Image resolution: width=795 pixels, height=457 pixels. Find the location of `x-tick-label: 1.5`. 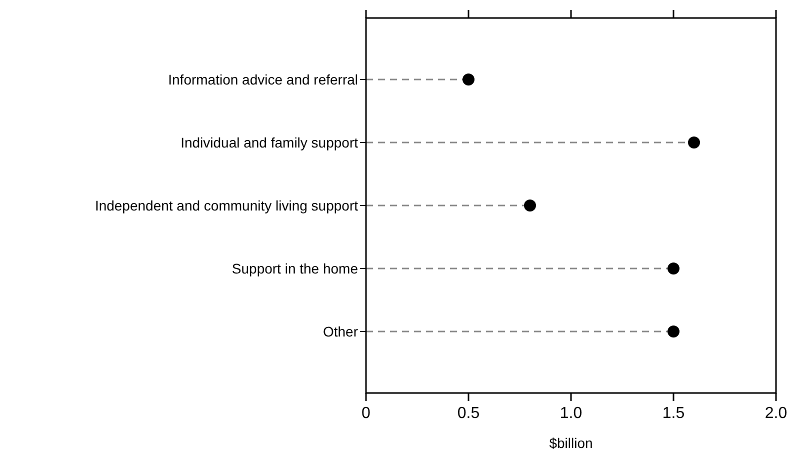

x-tick-label: 1.5 is located at coordinates (673, 413).